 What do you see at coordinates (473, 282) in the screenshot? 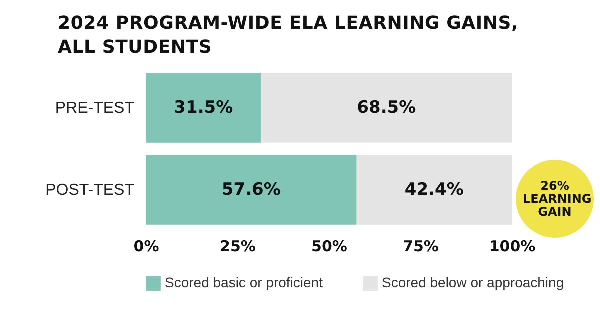
I see `legend-label: Scored below or approaching` at bounding box center [473, 282].